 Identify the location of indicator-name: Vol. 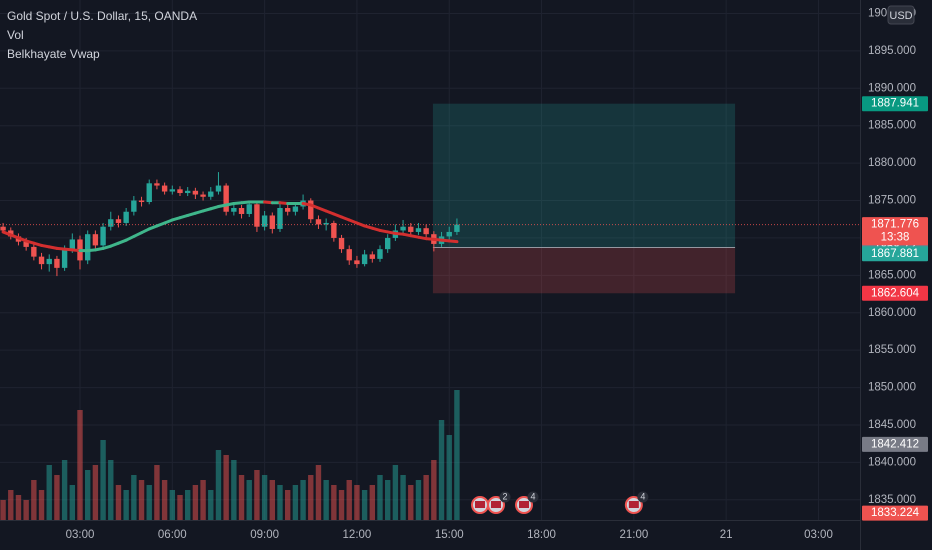
(15, 35).